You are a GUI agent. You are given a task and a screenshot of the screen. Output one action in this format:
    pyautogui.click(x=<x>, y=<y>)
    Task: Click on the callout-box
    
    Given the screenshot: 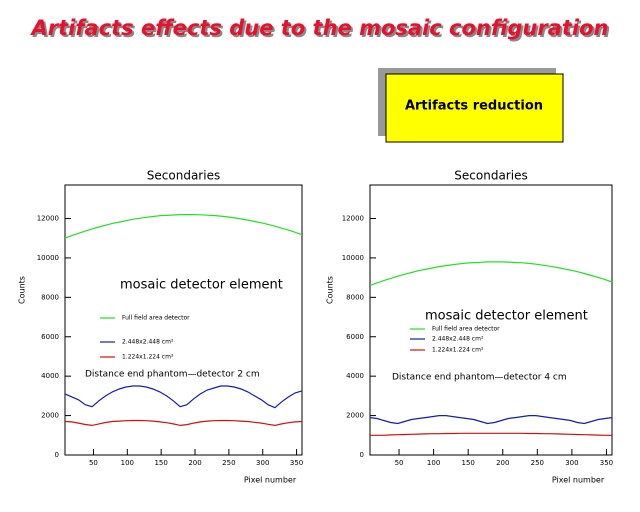 What is the action you would take?
    pyautogui.click(x=474, y=108)
    